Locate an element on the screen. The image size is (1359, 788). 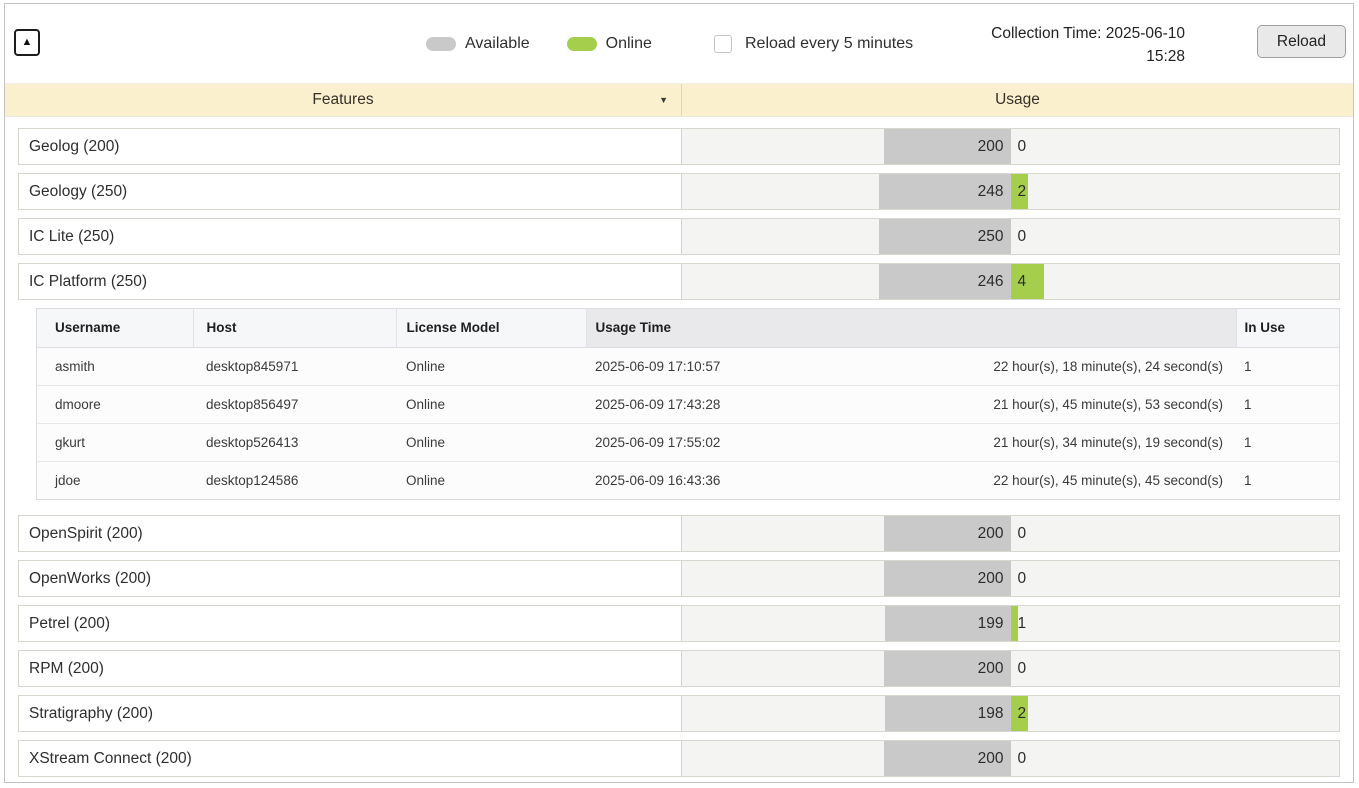
usage-column-label: Usage is located at coordinates (1017, 99).